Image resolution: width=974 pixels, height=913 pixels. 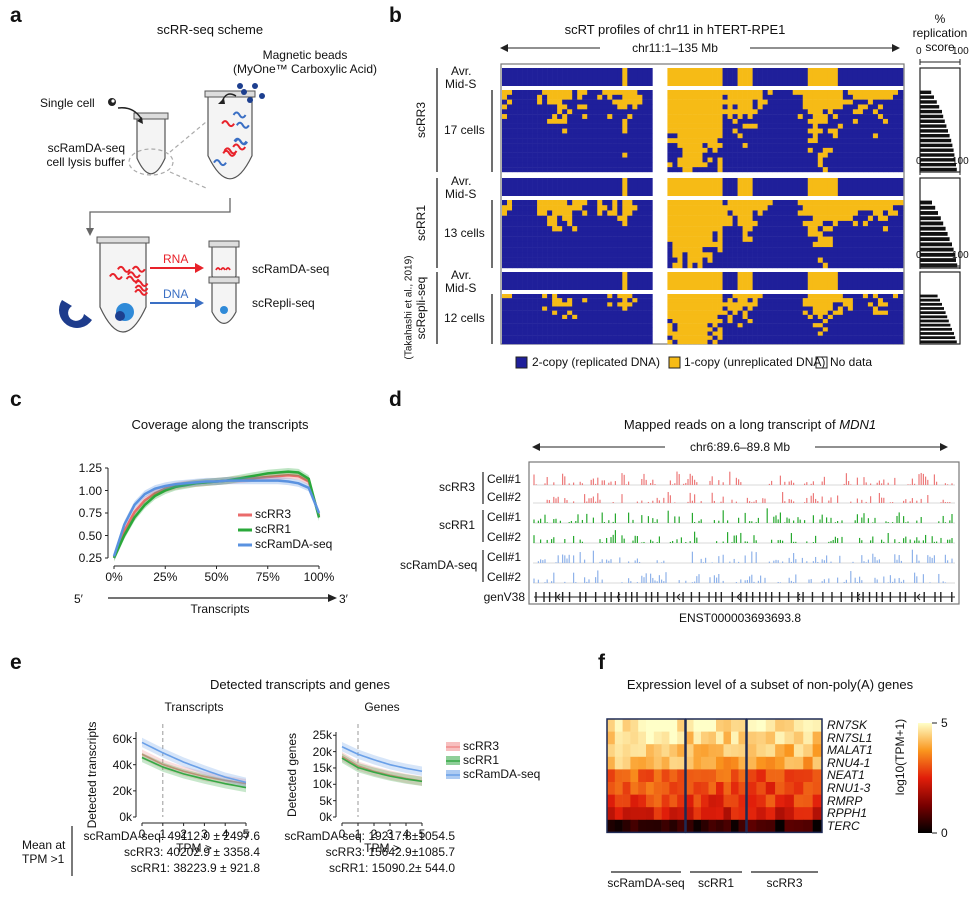 I want to click on strand-arrow, so click(x=918, y=597).